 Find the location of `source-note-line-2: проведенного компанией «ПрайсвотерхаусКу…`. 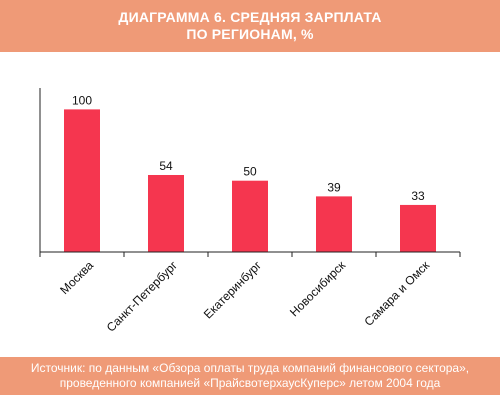

source-note-line-2: проведенного компанией «ПрайсвотерхаусКу… is located at coordinates (250, 383).